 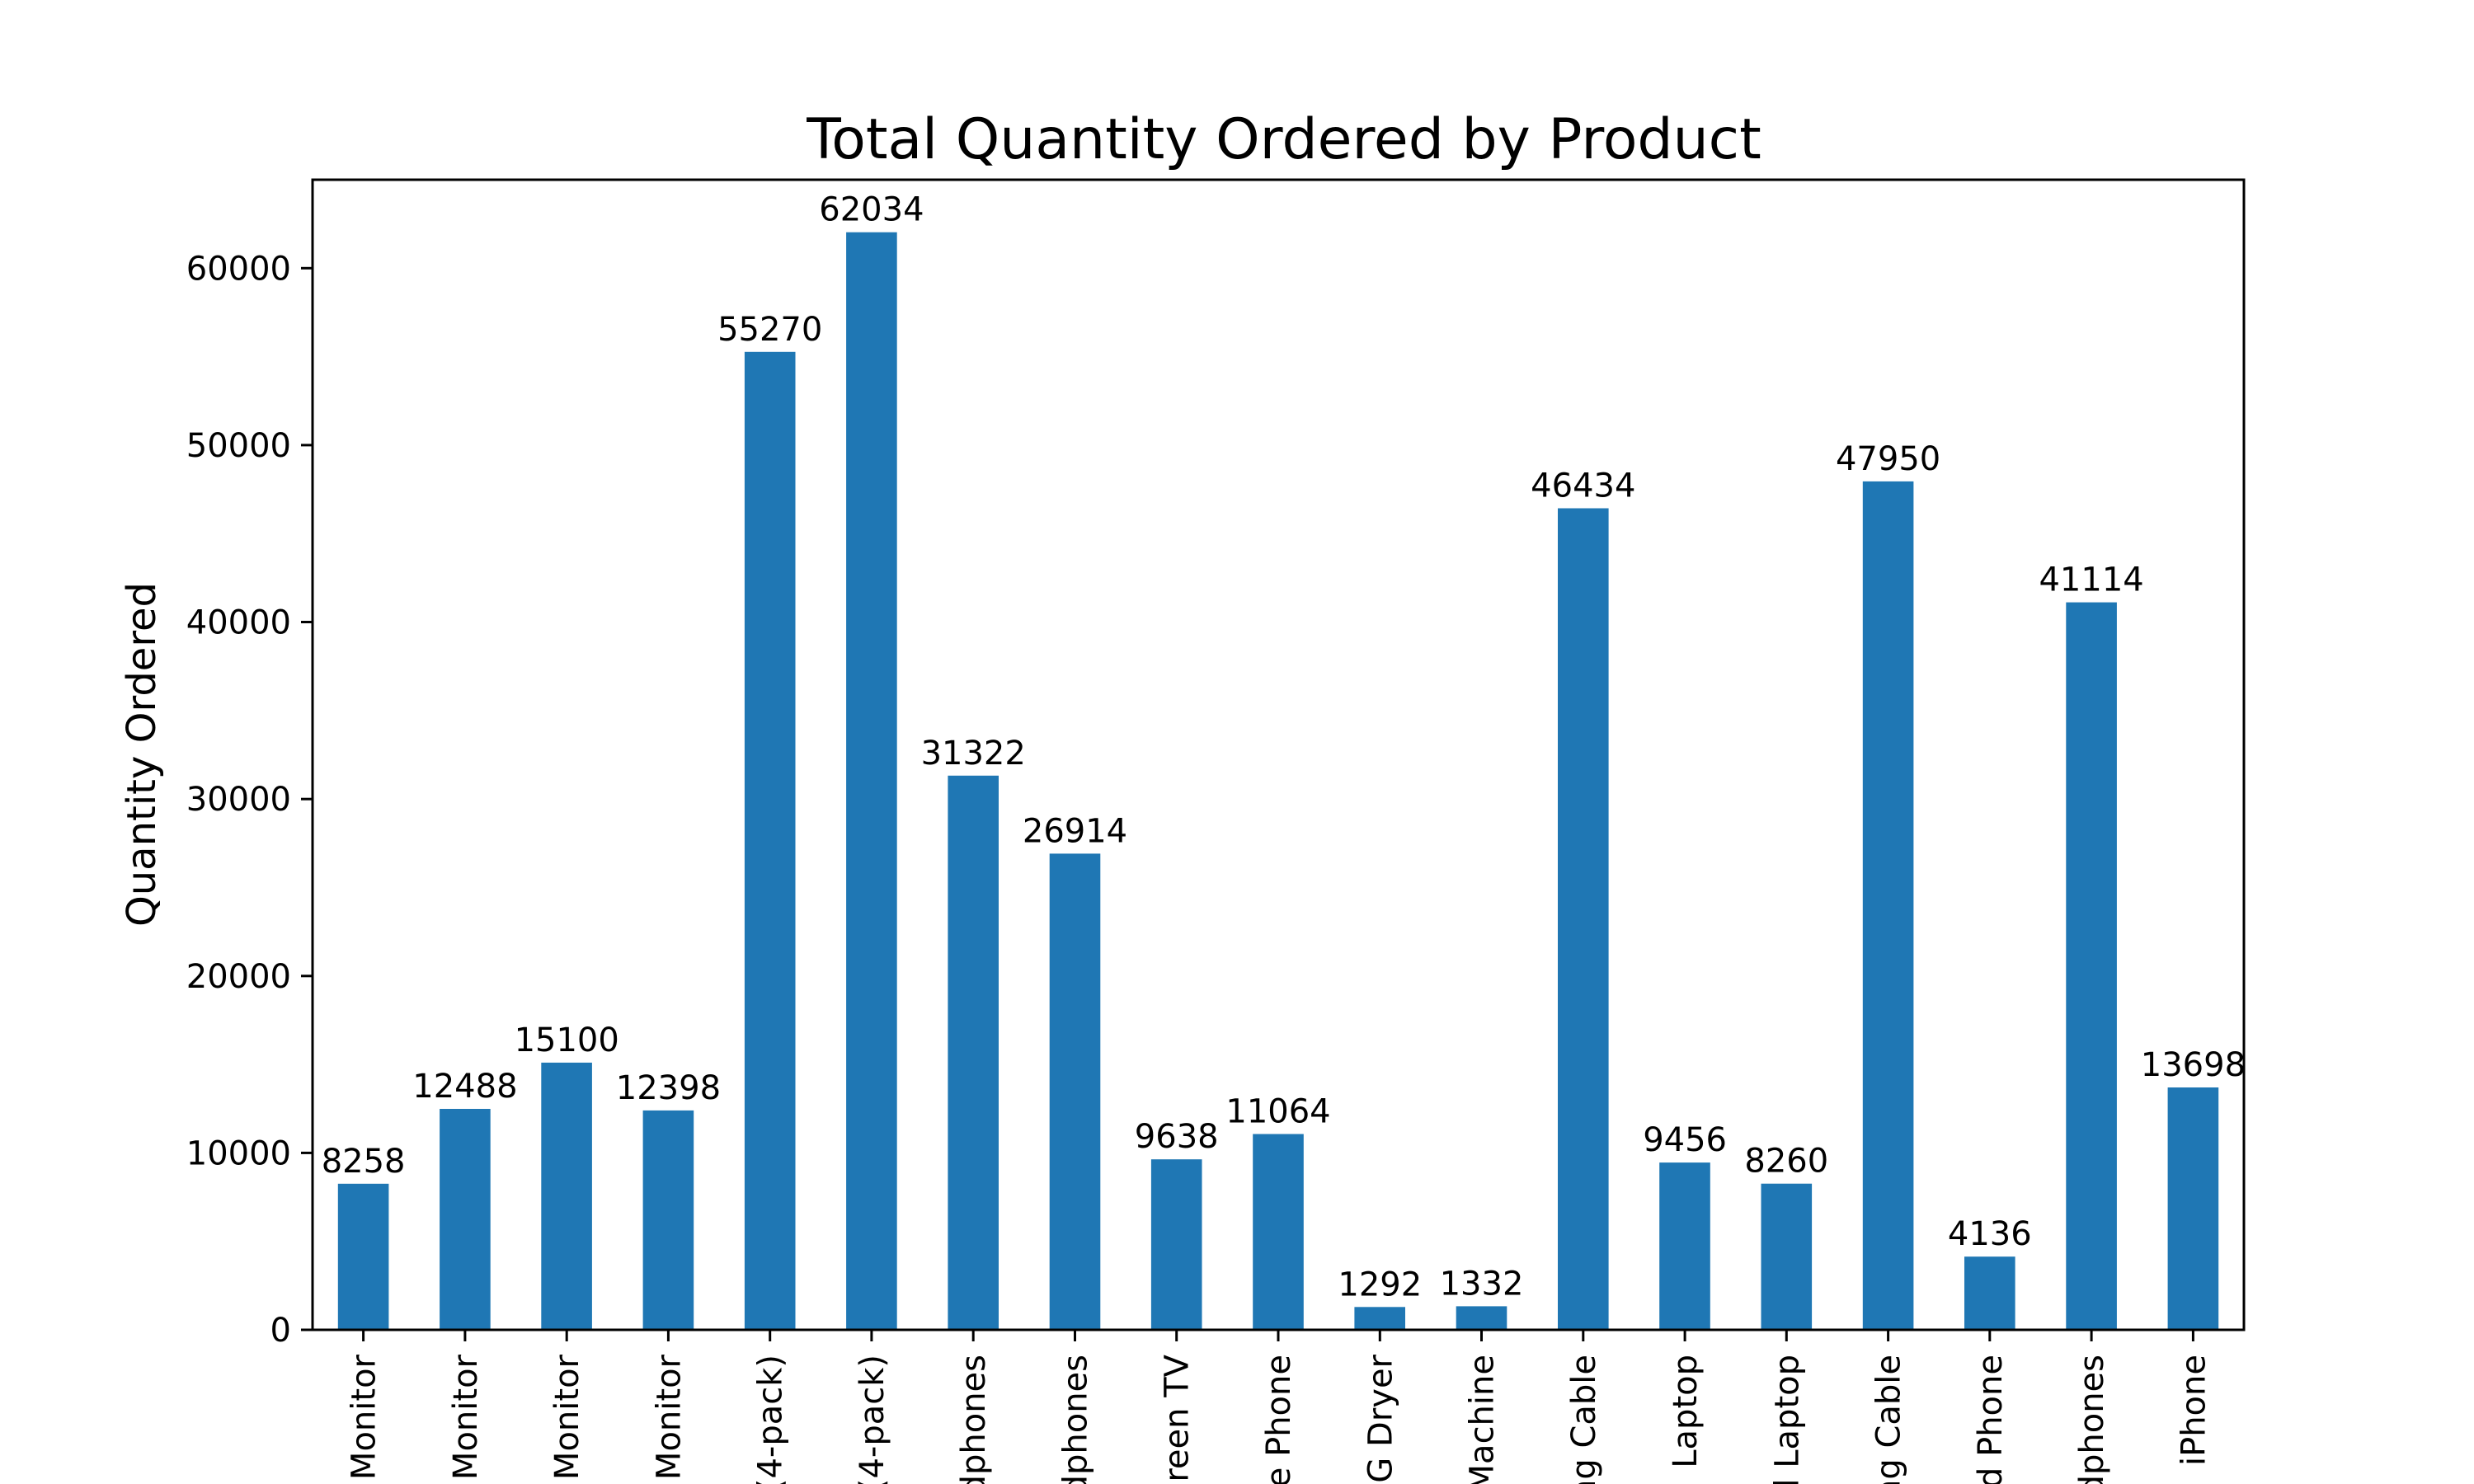 I want to click on bar-value-label-12: 46434, so click(x=1583, y=486).